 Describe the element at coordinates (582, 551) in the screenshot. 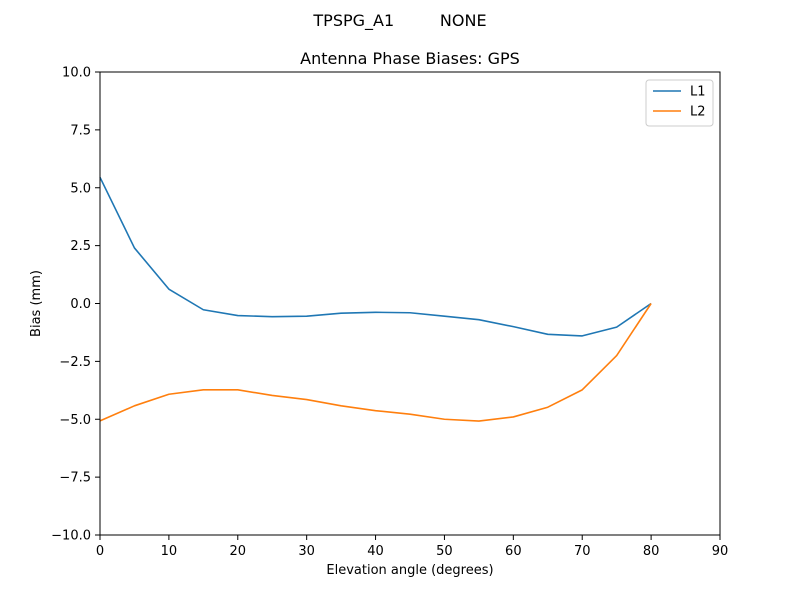

I see `x-tick-label: 70` at that location.